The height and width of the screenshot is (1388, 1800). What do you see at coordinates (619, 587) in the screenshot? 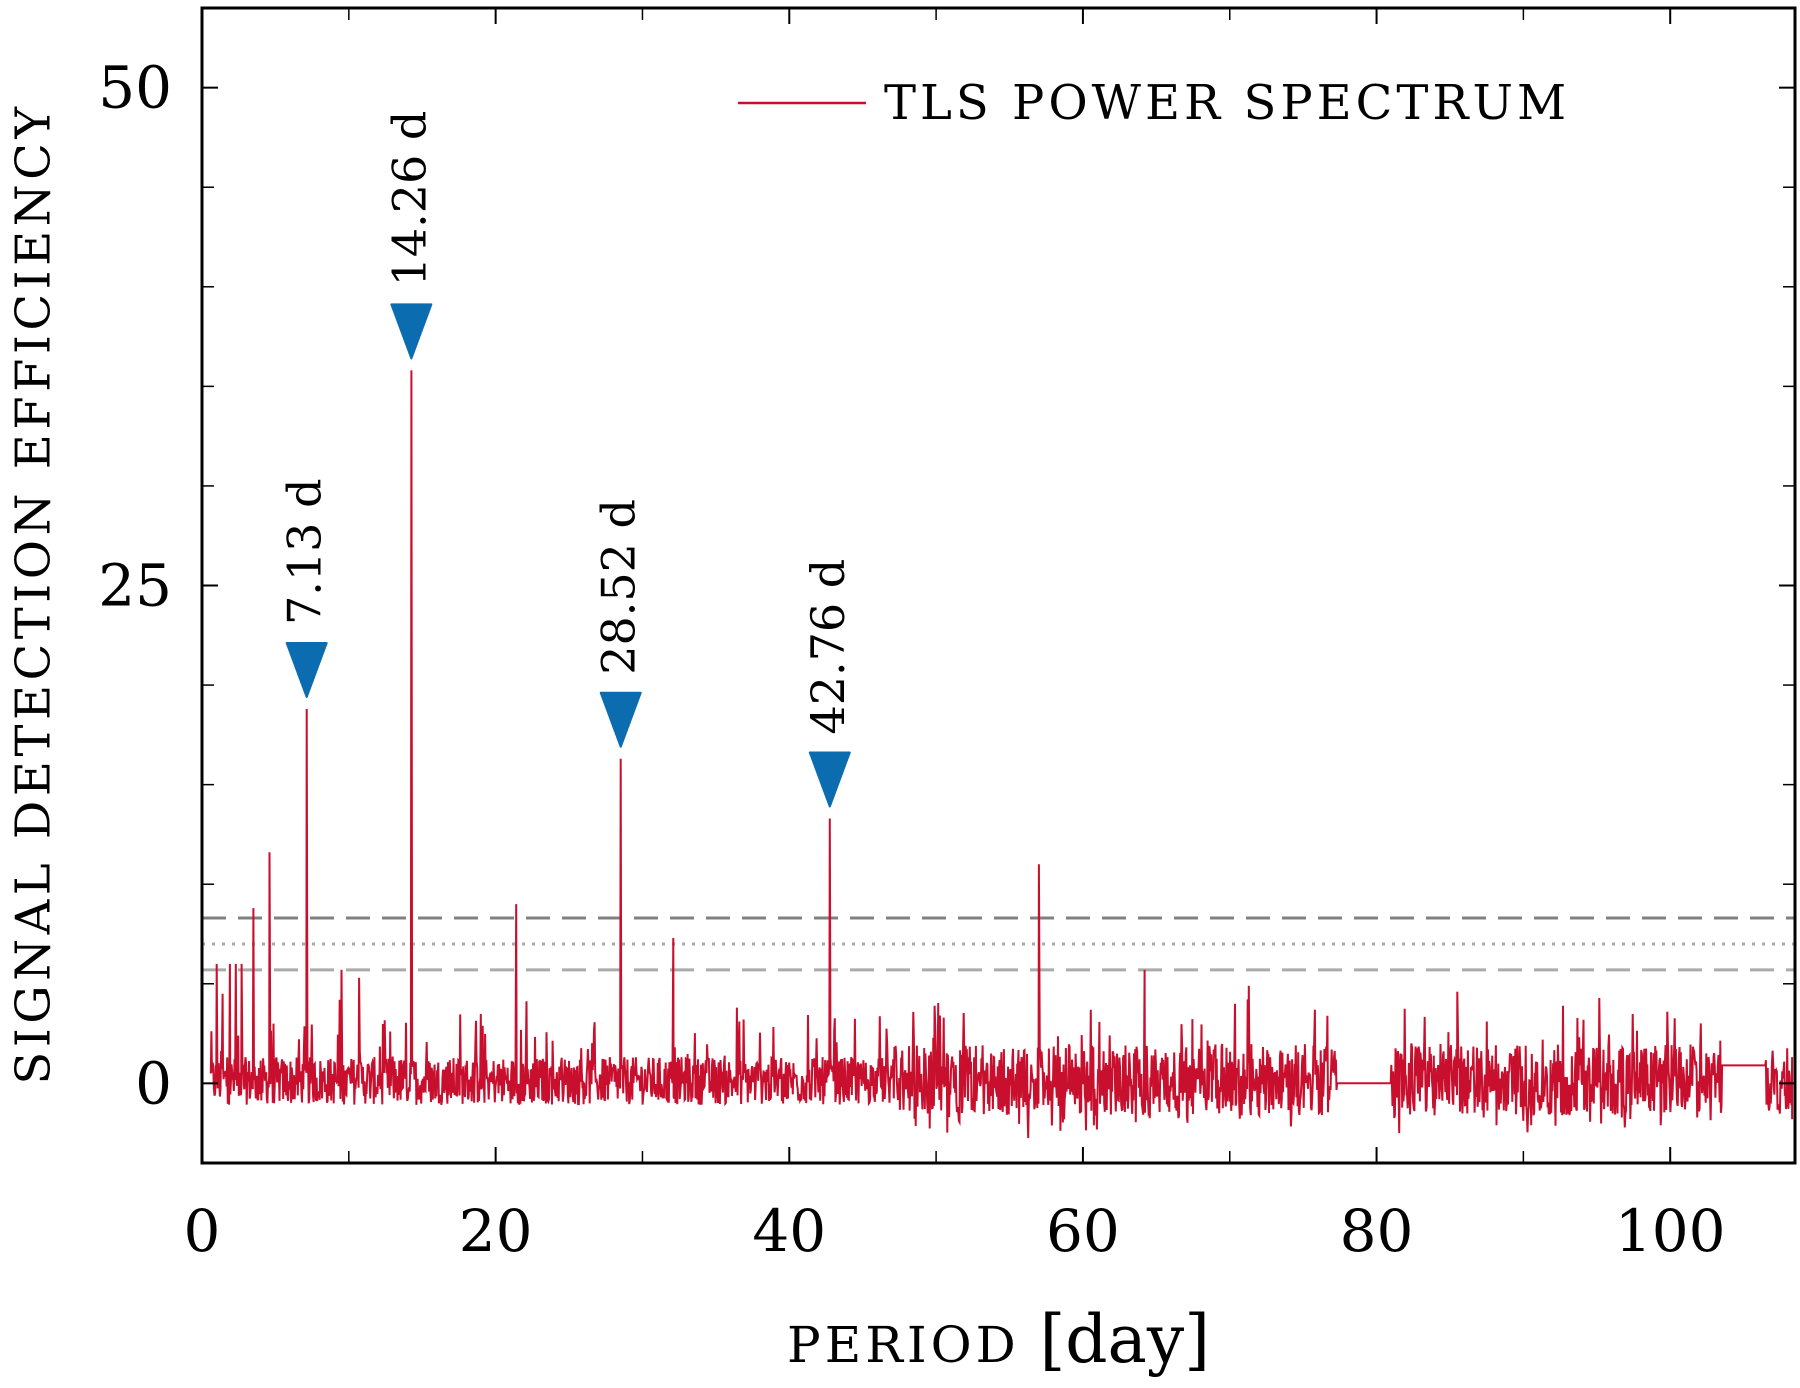
I see `peak-label-2: 28.52 d` at bounding box center [619, 587].